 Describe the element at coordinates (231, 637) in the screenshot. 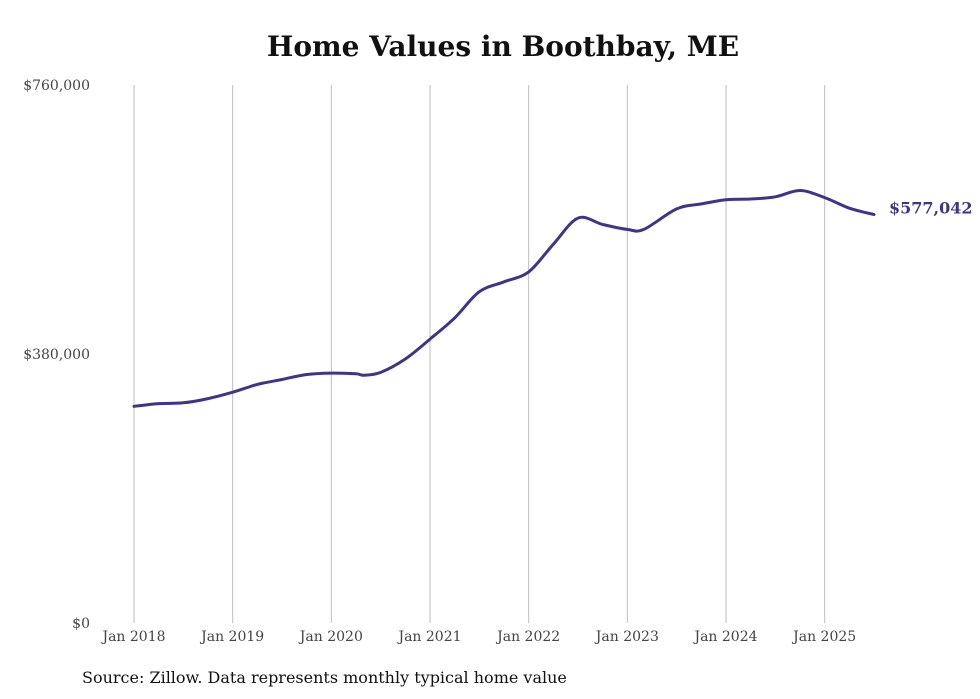

I see `x-tick-label: Jan 2019` at that location.